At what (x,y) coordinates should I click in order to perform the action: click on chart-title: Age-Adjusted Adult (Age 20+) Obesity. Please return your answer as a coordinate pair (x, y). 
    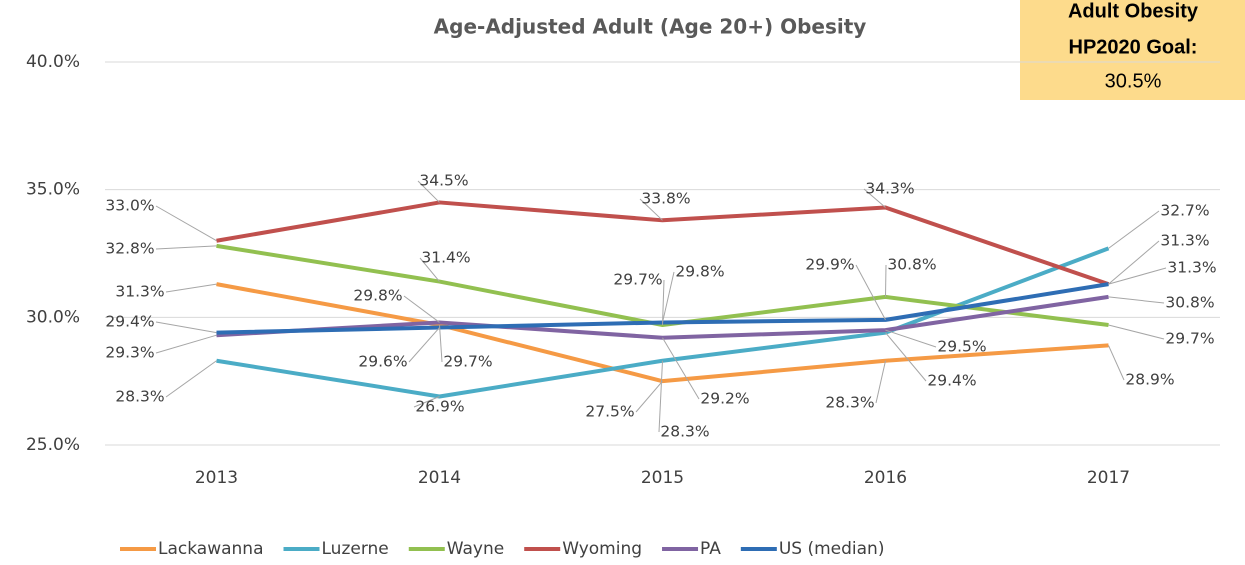
    Looking at the image, I should click on (650, 27).